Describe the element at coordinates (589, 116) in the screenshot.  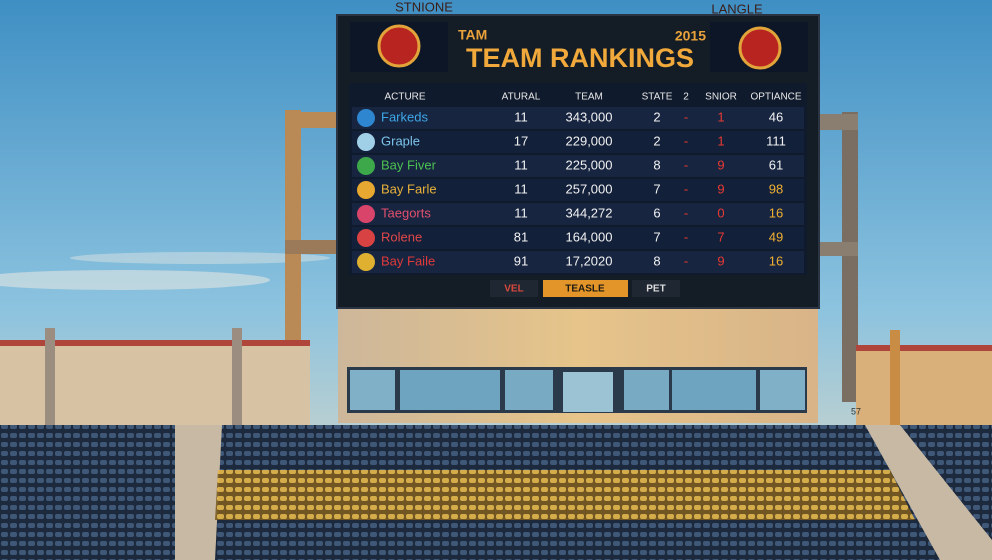
I see `cell: 343,000` at that location.